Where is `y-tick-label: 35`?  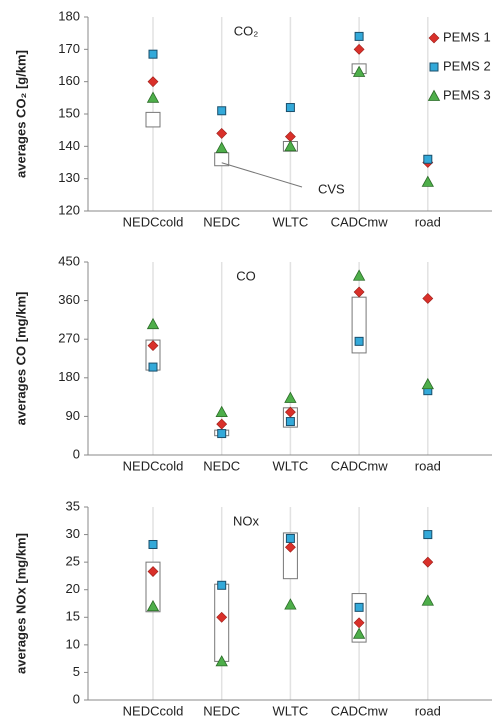
y-tick-label: 35 is located at coordinates (73, 505).